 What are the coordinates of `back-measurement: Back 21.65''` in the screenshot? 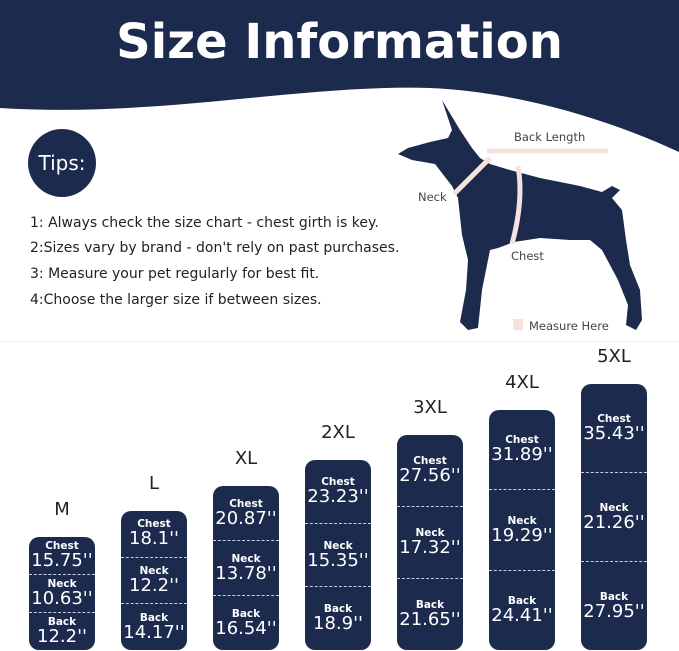 It's located at (430, 614).